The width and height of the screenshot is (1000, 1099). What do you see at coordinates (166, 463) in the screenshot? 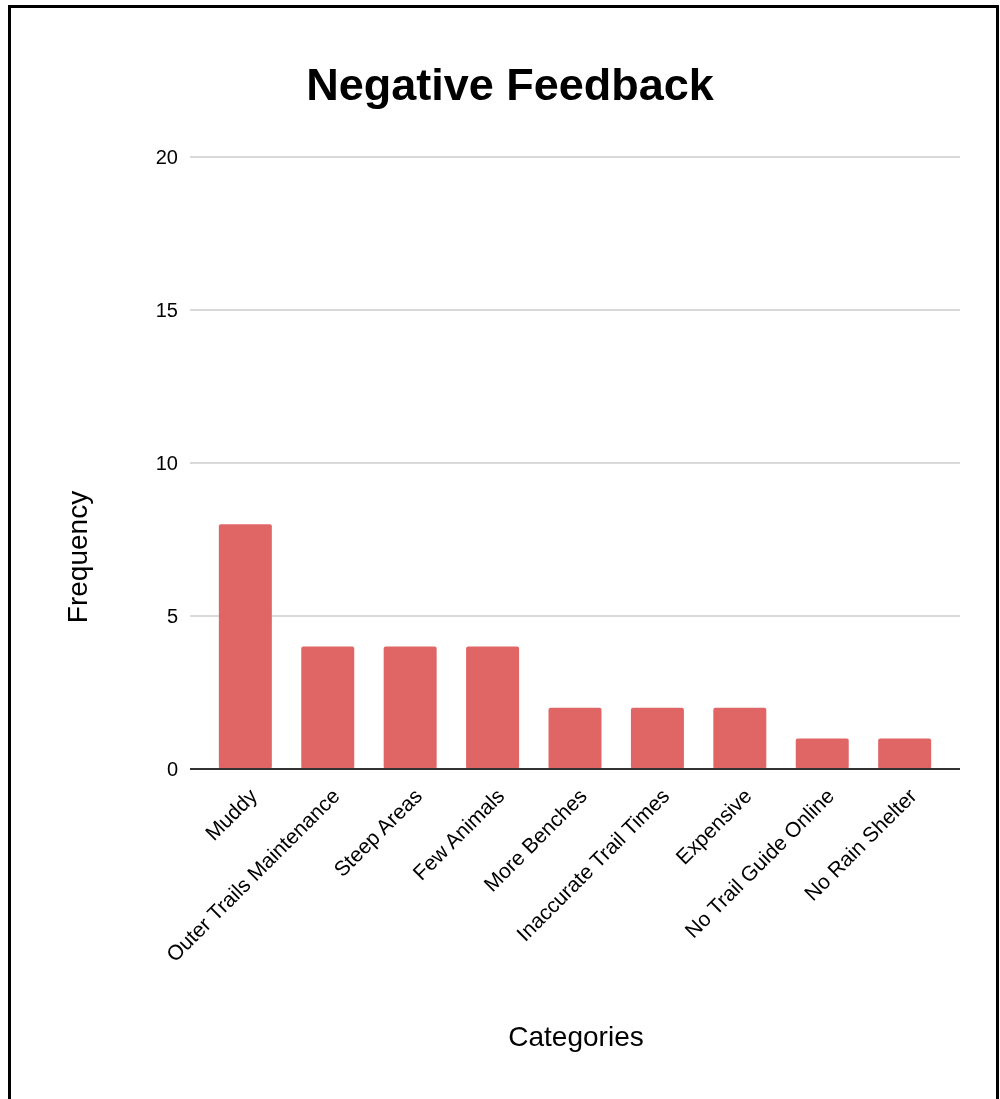
I see `y-tick-label: 10` at bounding box center [166, 463].